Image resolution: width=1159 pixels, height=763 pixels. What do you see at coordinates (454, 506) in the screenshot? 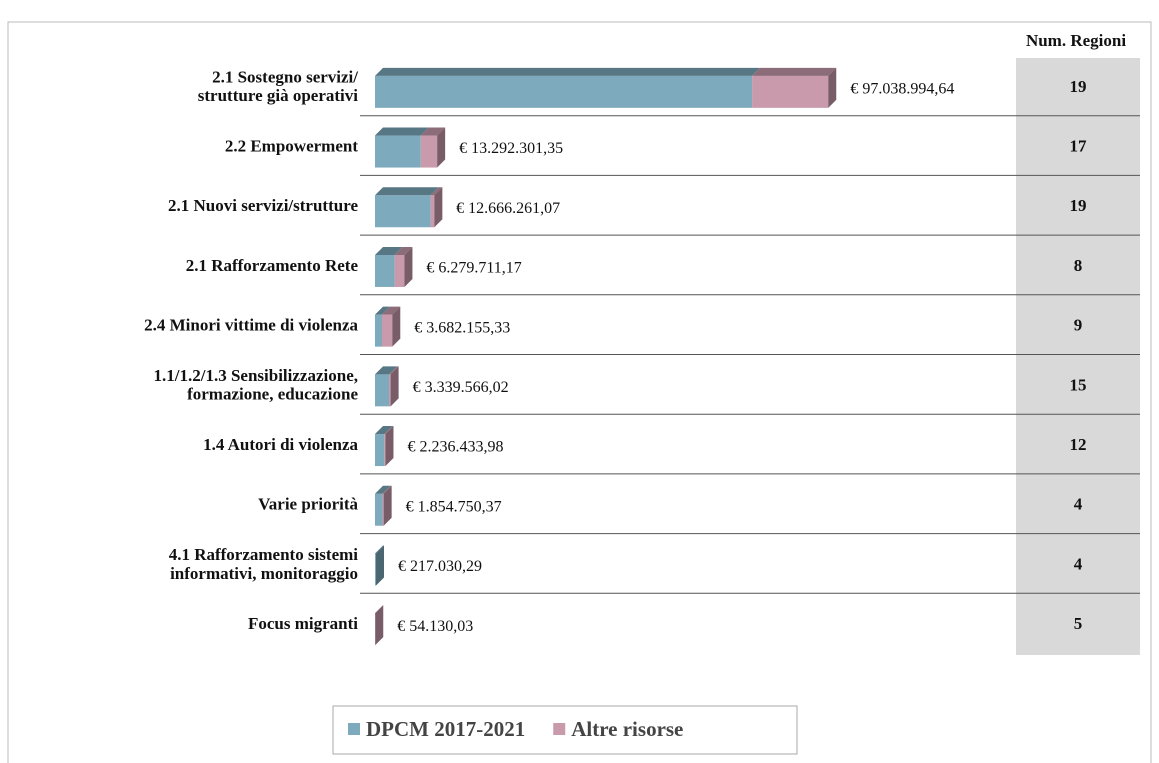
I see `total-label: € 1.854.750,37` at bounding box center [454, 506].